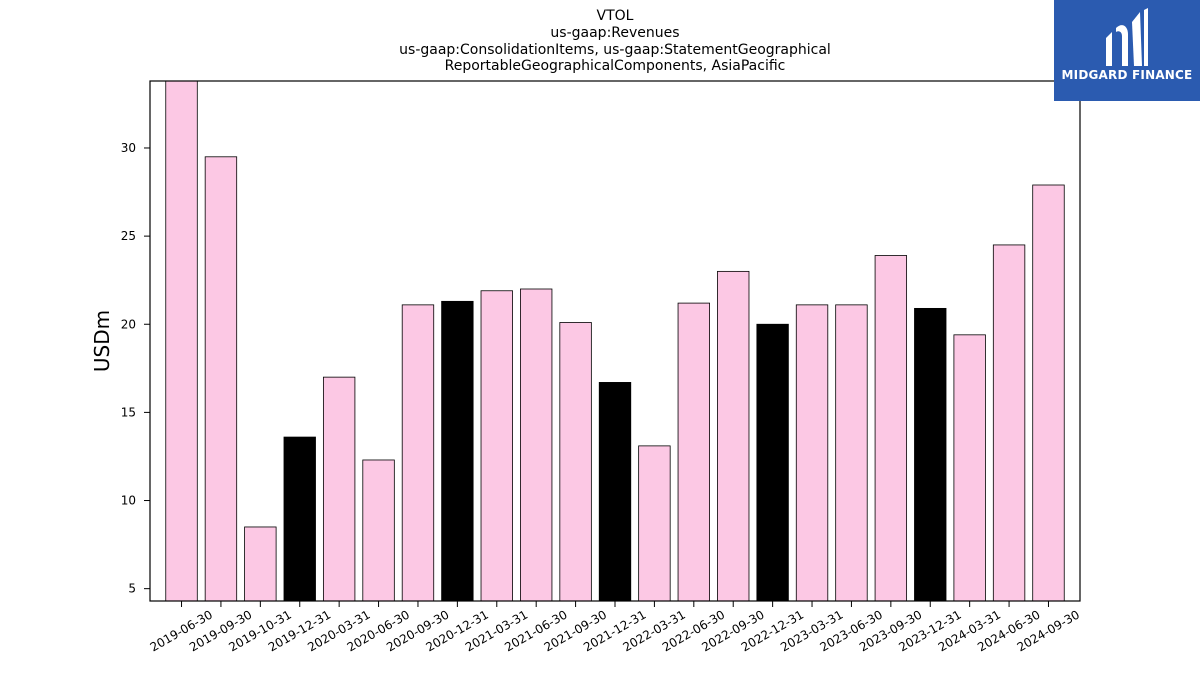 The height and width of the screenshot is (675, 1200). I want to click on brand-logo: MIDGARD FINANCE, so click(1127, 50).